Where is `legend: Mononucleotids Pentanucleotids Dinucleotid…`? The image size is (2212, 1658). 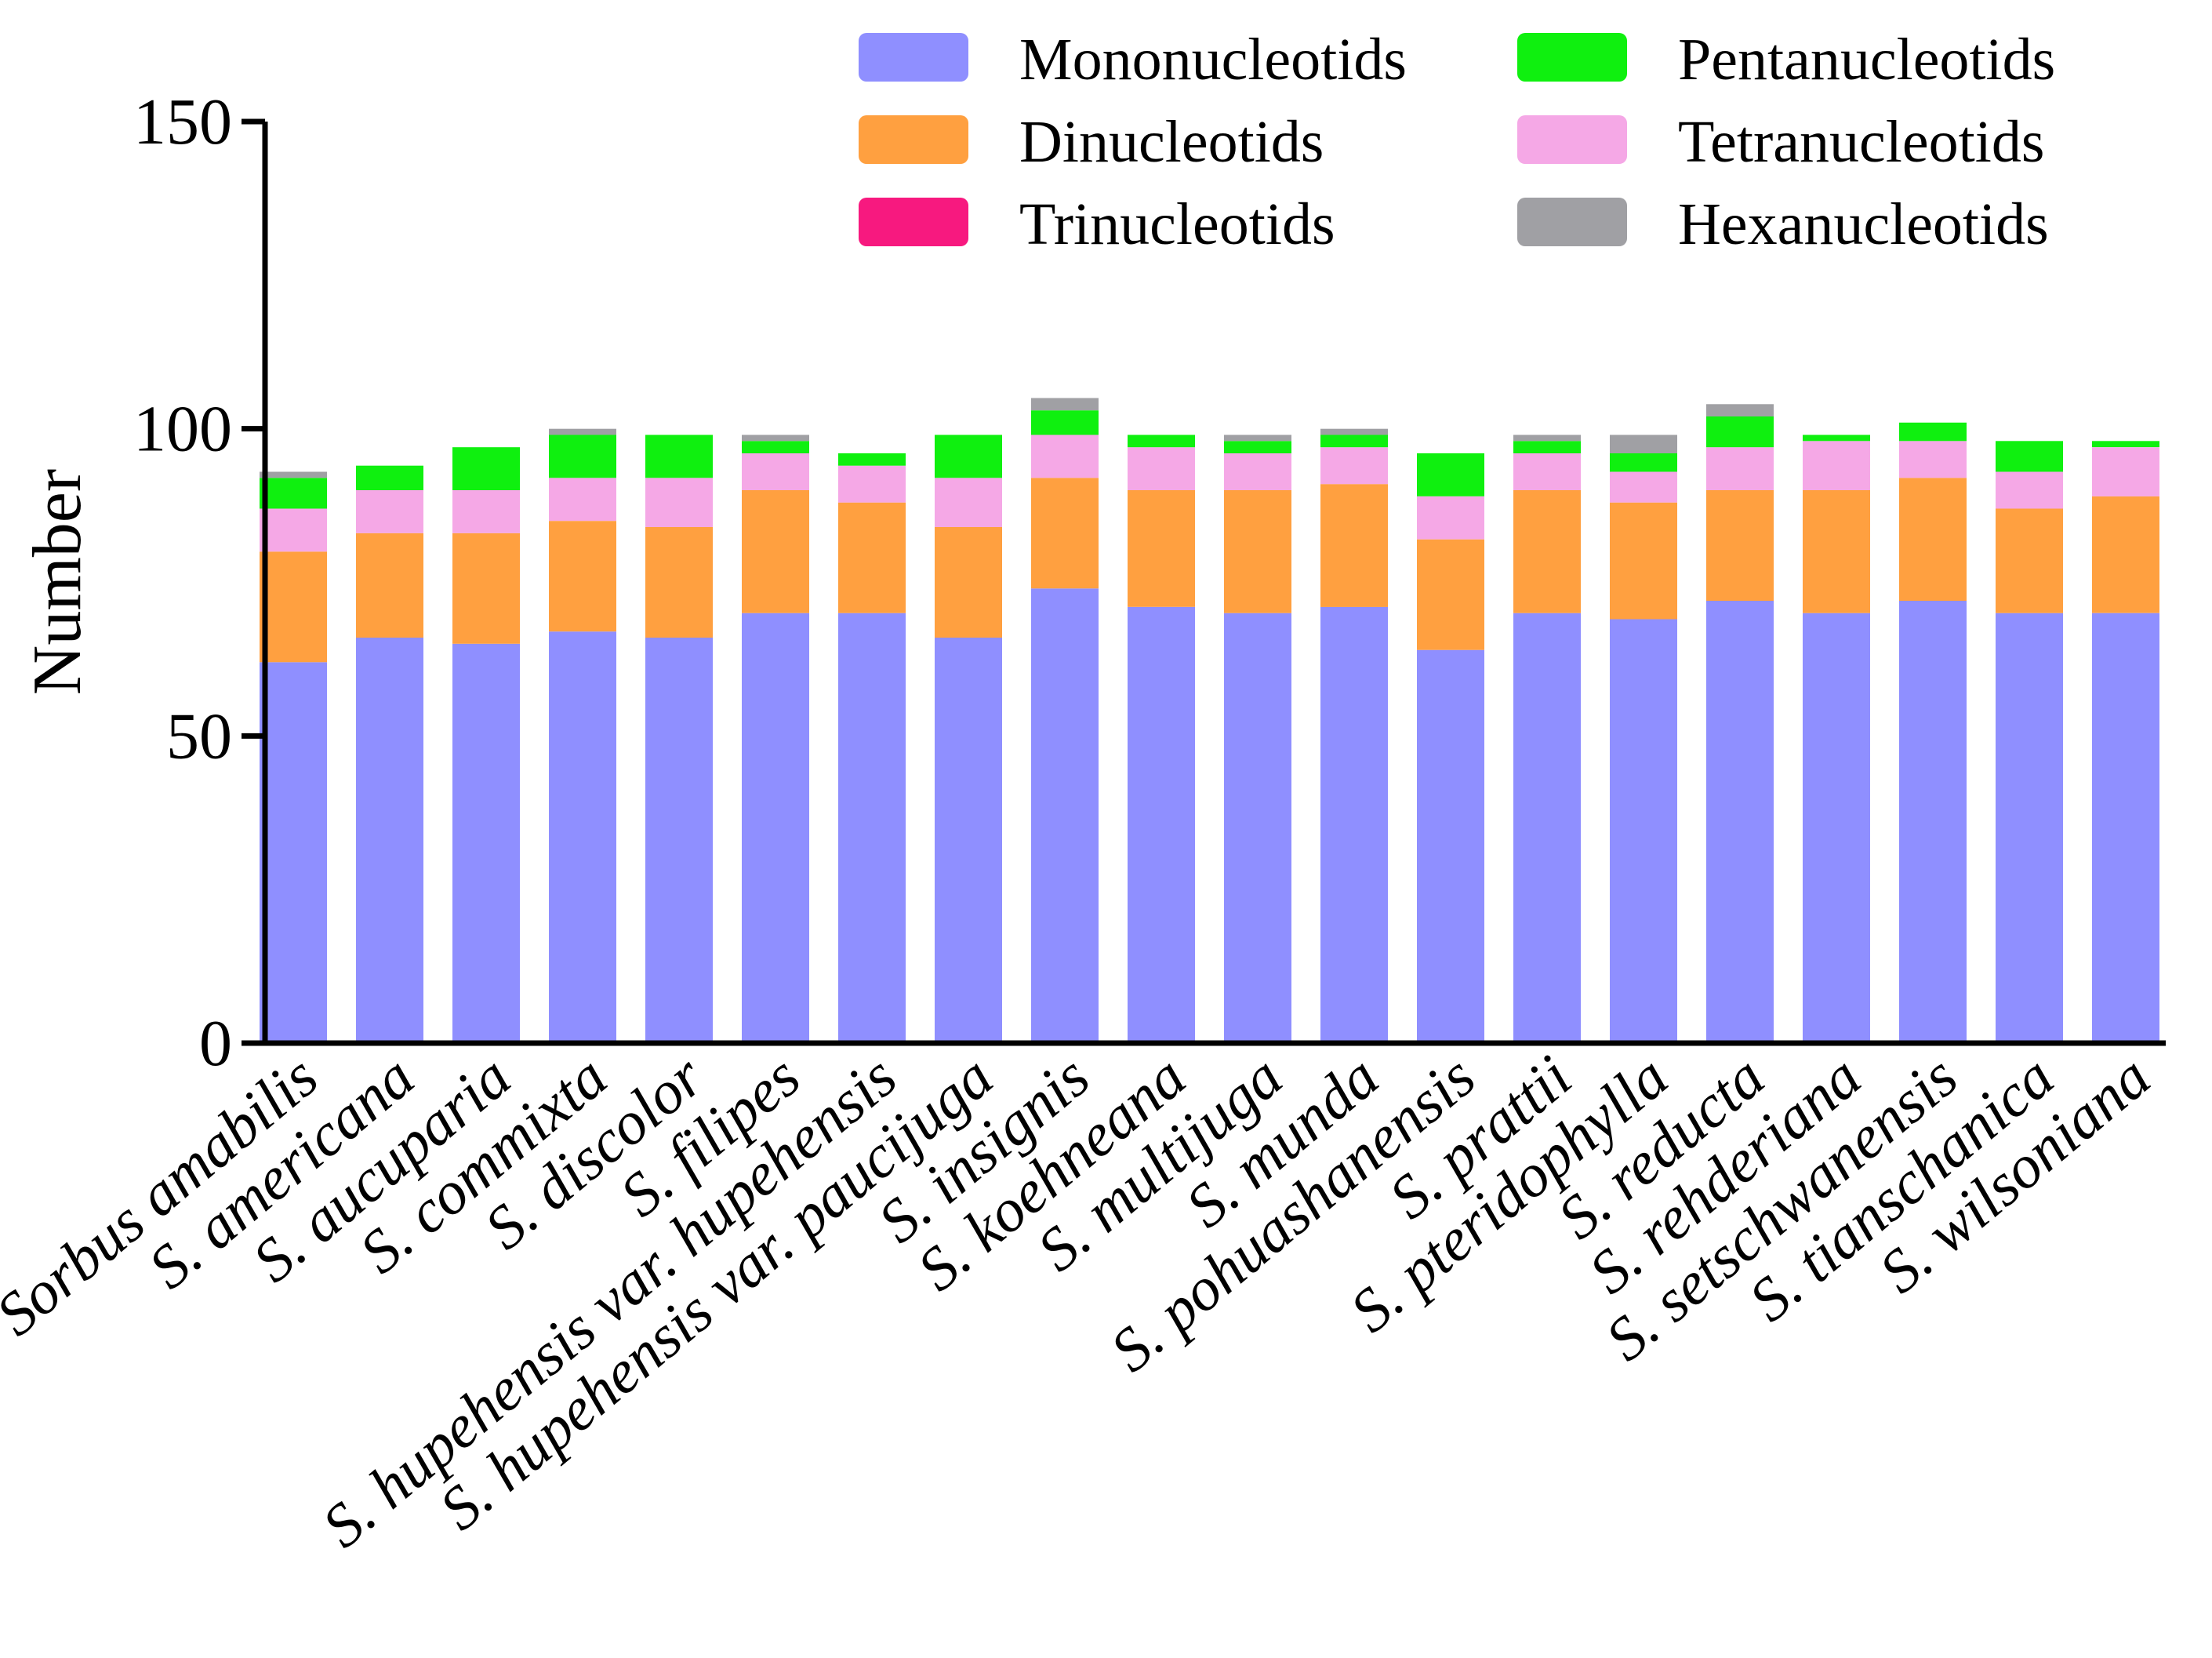 legend: Mononucleotids Pentanucleotids Dinucleotid… is located at coordinates (1457, 142).